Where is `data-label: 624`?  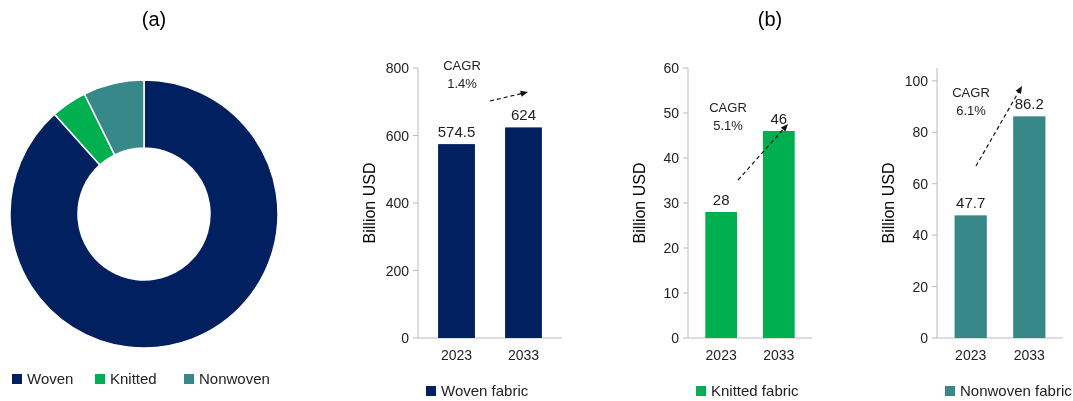 data-label: 624 is located at coordinates (523, 115).